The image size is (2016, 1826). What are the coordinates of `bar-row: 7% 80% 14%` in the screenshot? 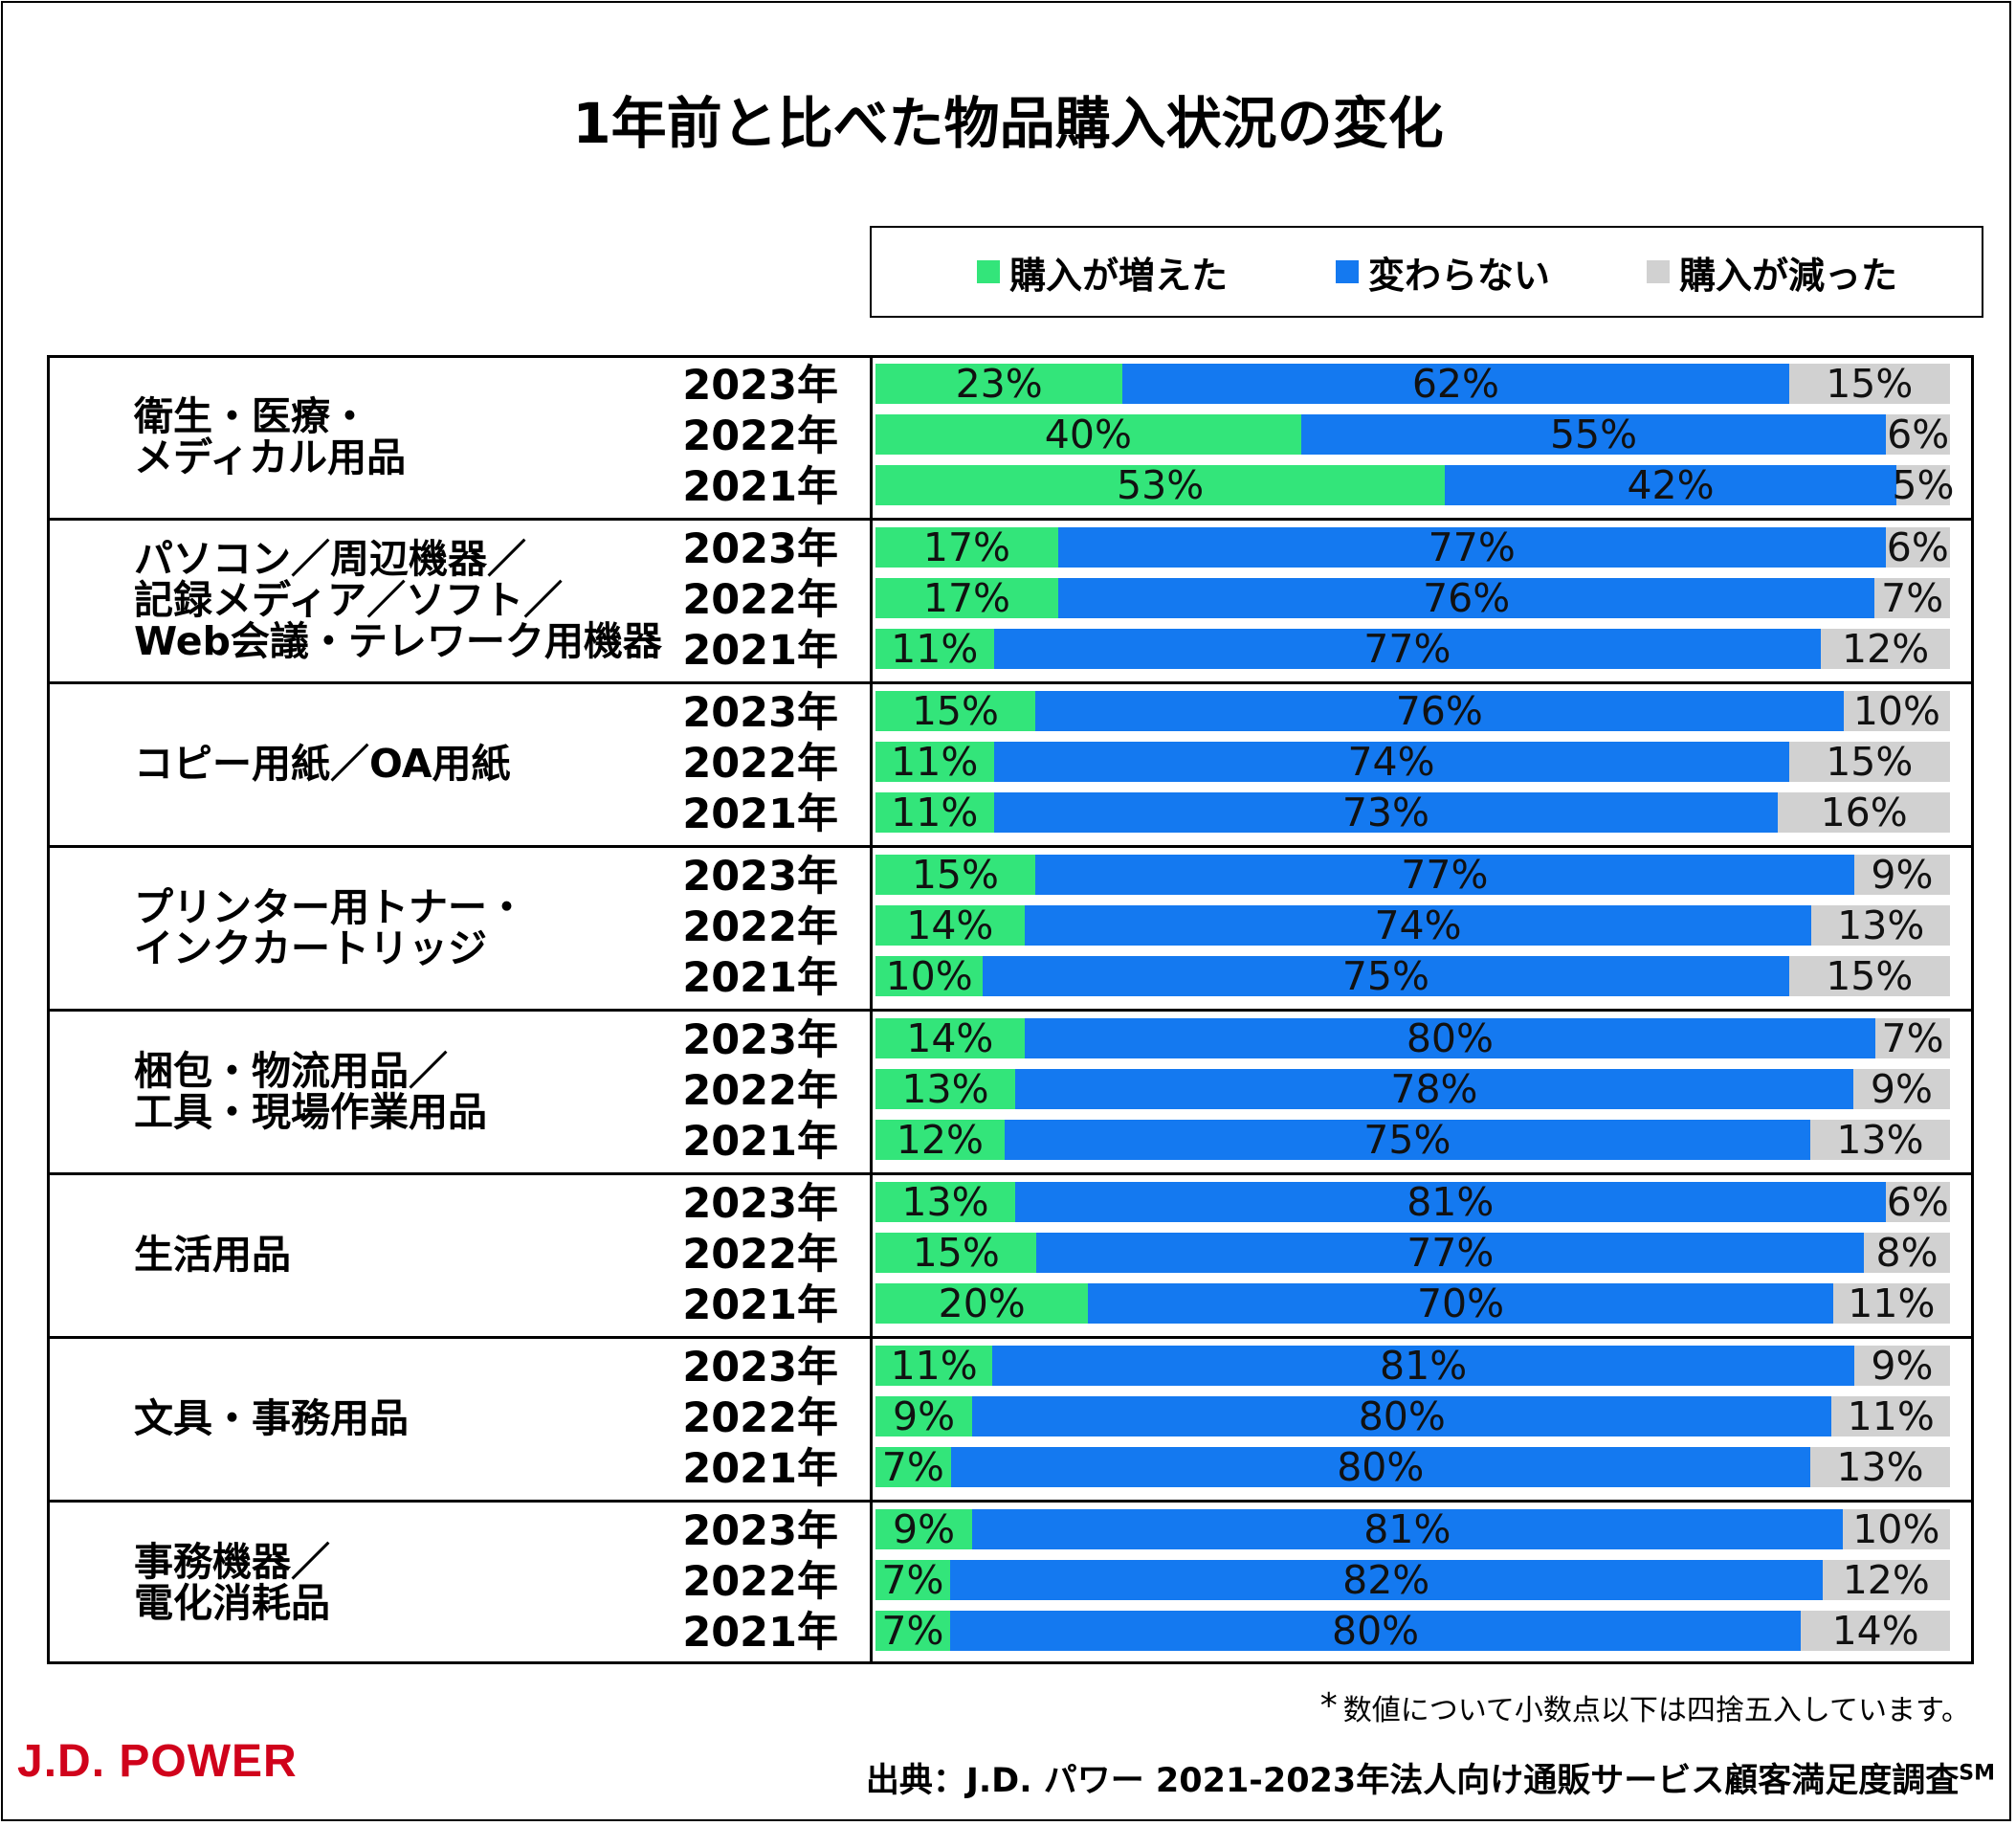 It's located at (1412, 1631).